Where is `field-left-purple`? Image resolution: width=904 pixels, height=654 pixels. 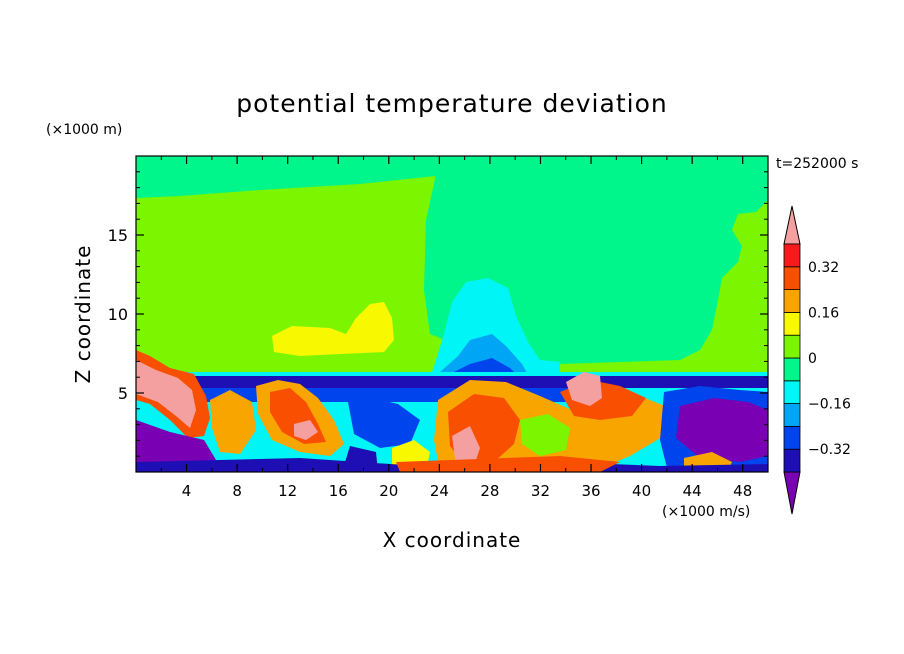
field-left-purple is located at coordinates (176, 446).